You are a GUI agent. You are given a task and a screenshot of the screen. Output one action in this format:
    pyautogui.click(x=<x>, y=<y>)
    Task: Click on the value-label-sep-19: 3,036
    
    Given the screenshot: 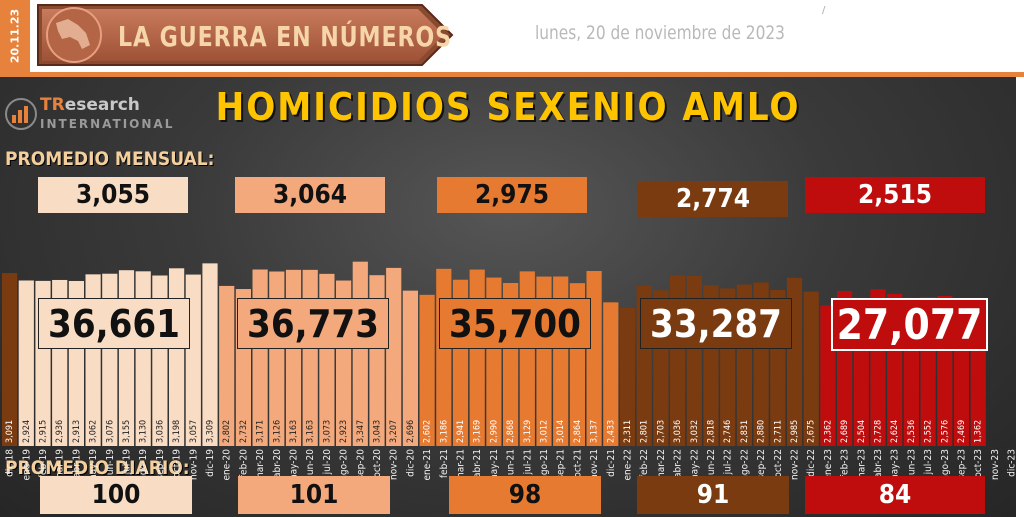 What is the action you would take?
    pyautogui.click(x=160, y=431)
    